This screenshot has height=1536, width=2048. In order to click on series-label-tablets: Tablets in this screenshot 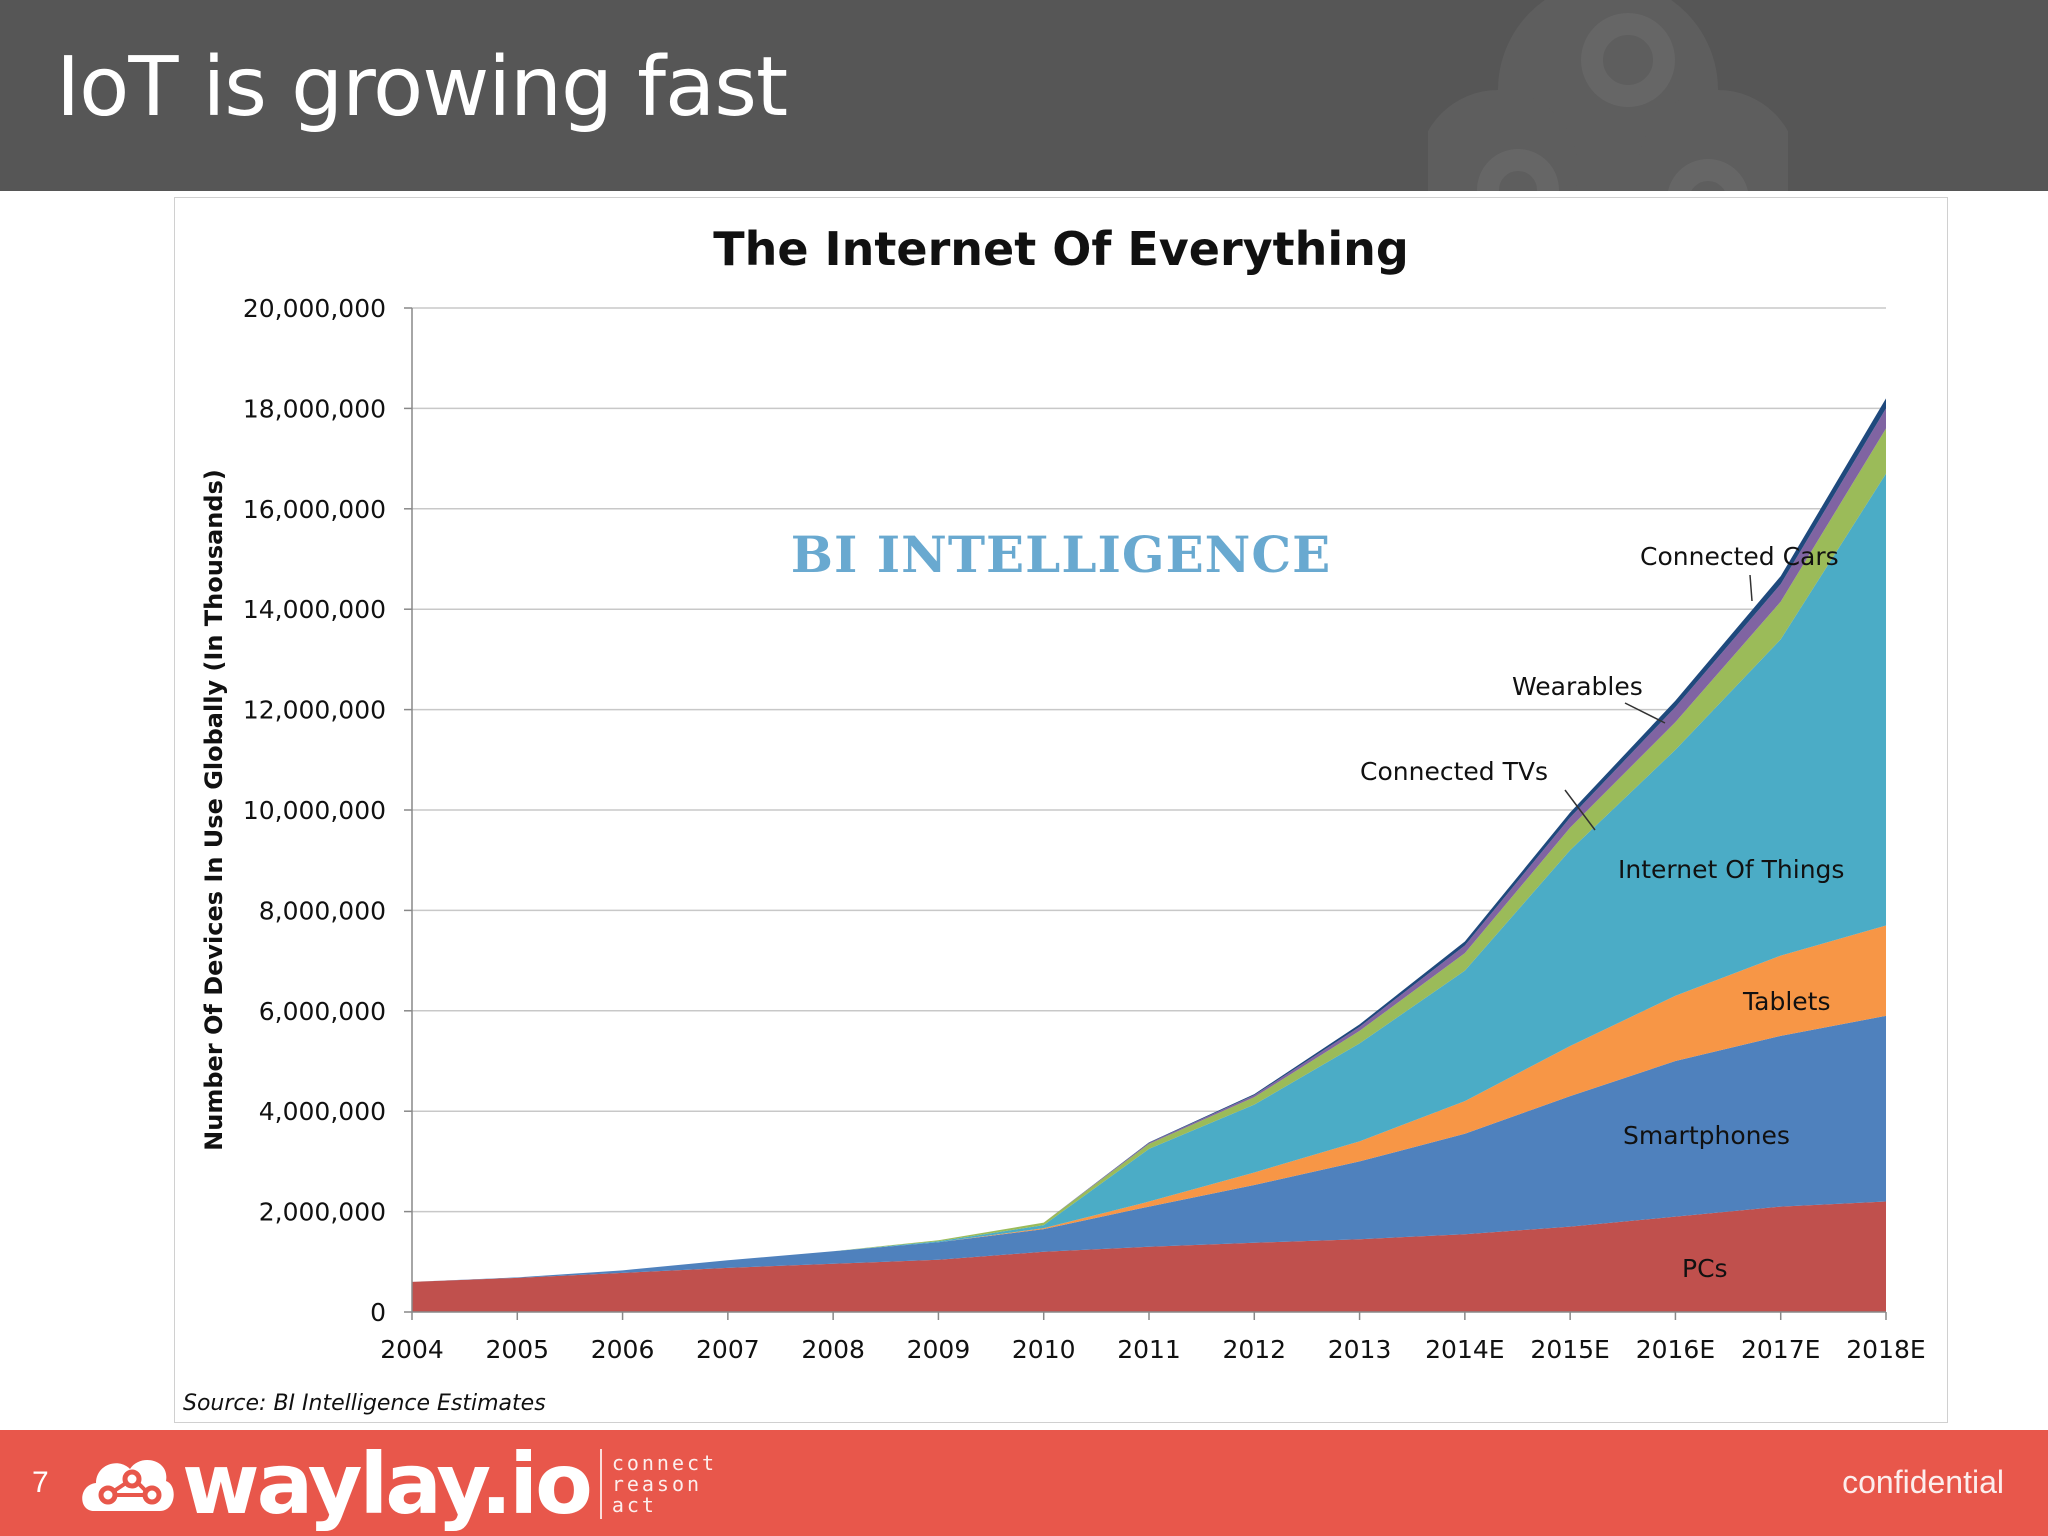, I will do `click(1786, 1001)`.